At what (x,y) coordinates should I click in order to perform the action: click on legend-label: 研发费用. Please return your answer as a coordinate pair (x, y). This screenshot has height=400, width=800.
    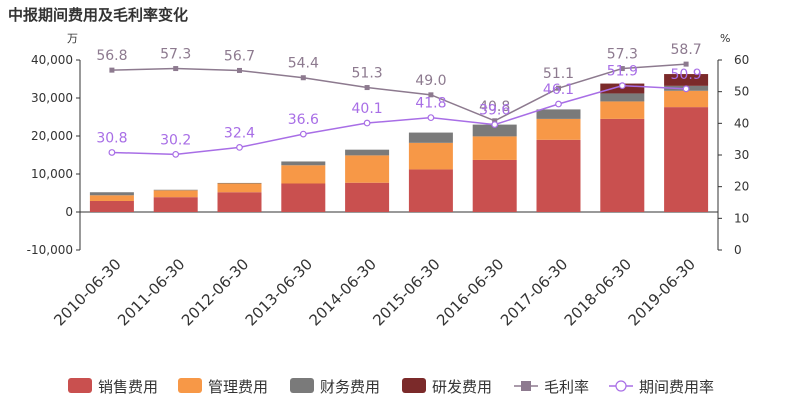
    Looking at the image, I should click on (462, 387).